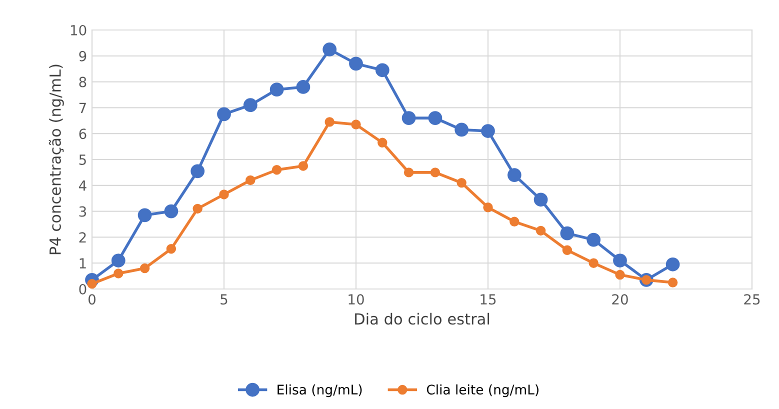  What do you see at coordinates (82, 185) in the screenshot?
I see `y-tick-label: 4` at bounding box center [82, 185].